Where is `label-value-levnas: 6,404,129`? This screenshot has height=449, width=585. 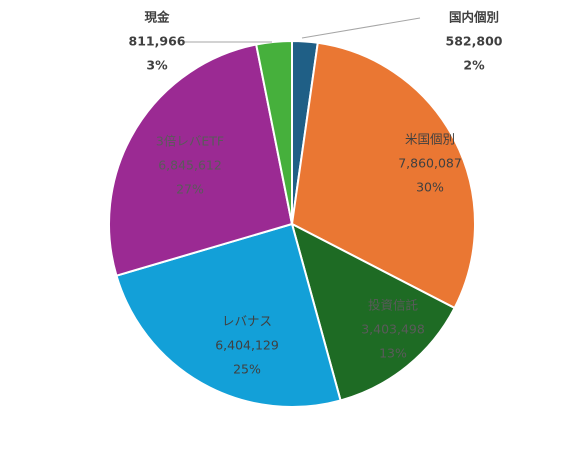 label-value-levnas: 6,404,129 is located at coordinates (247, 345).